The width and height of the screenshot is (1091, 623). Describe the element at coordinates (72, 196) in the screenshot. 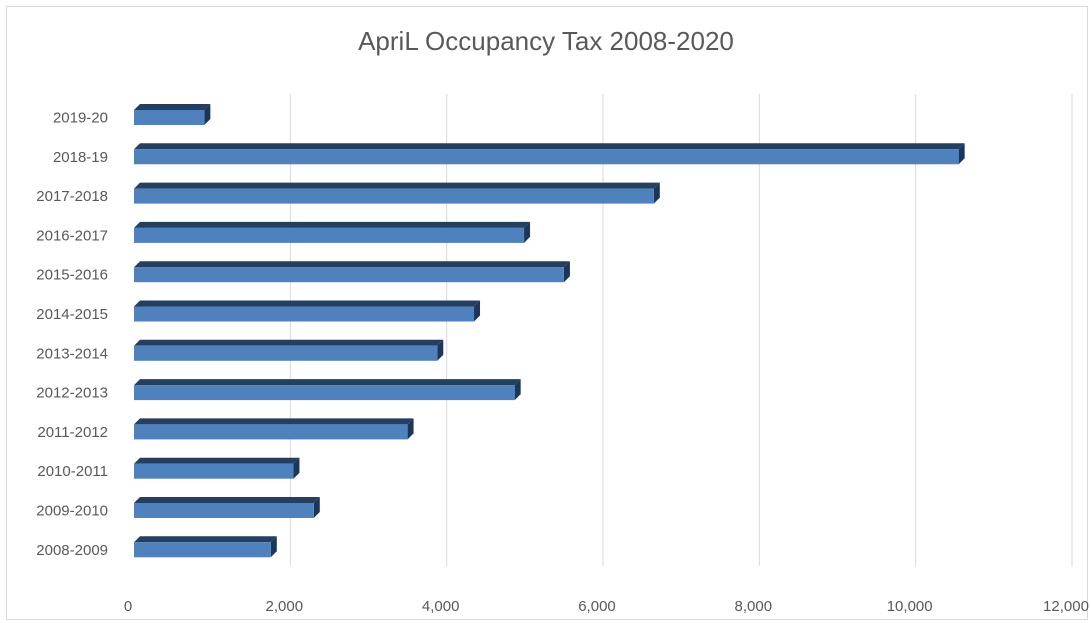

I see `category-label: 2017-2018` at that location.